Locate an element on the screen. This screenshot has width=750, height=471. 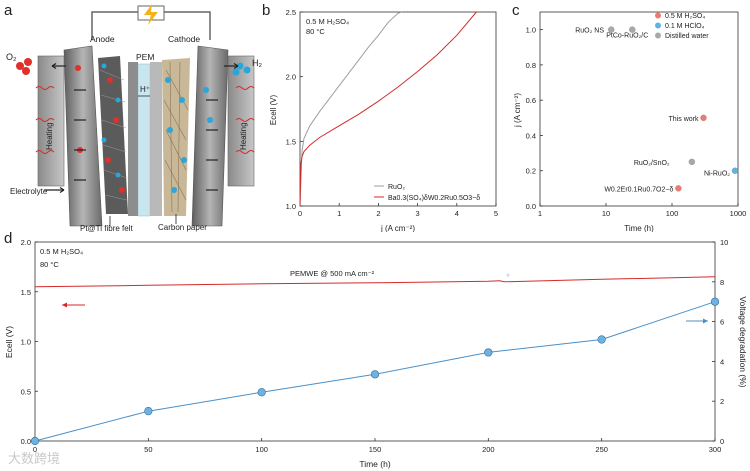
chart-c-ylabel: j (A cm⁻²) is located at coordinates (517, 110).